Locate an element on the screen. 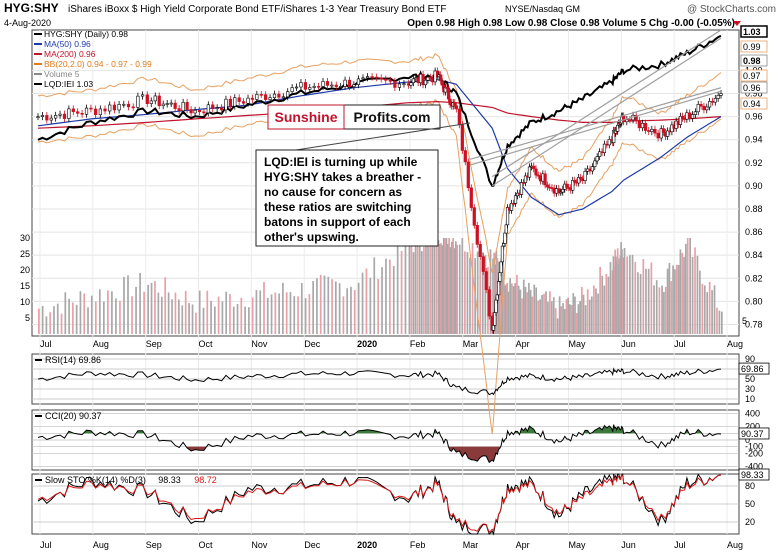  value-tag-box is located at coordinates (754, 31).